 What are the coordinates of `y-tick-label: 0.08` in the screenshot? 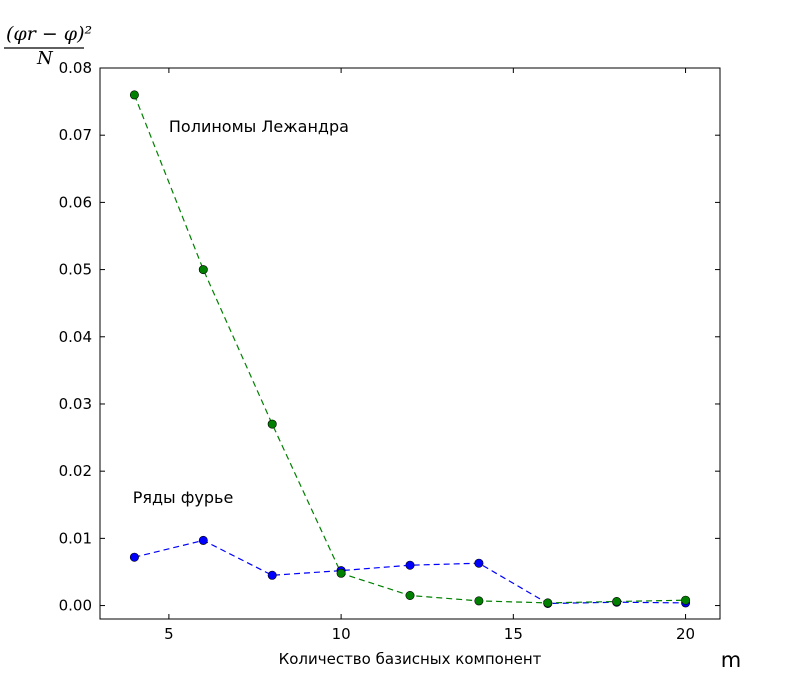 It's located at (75, 68).